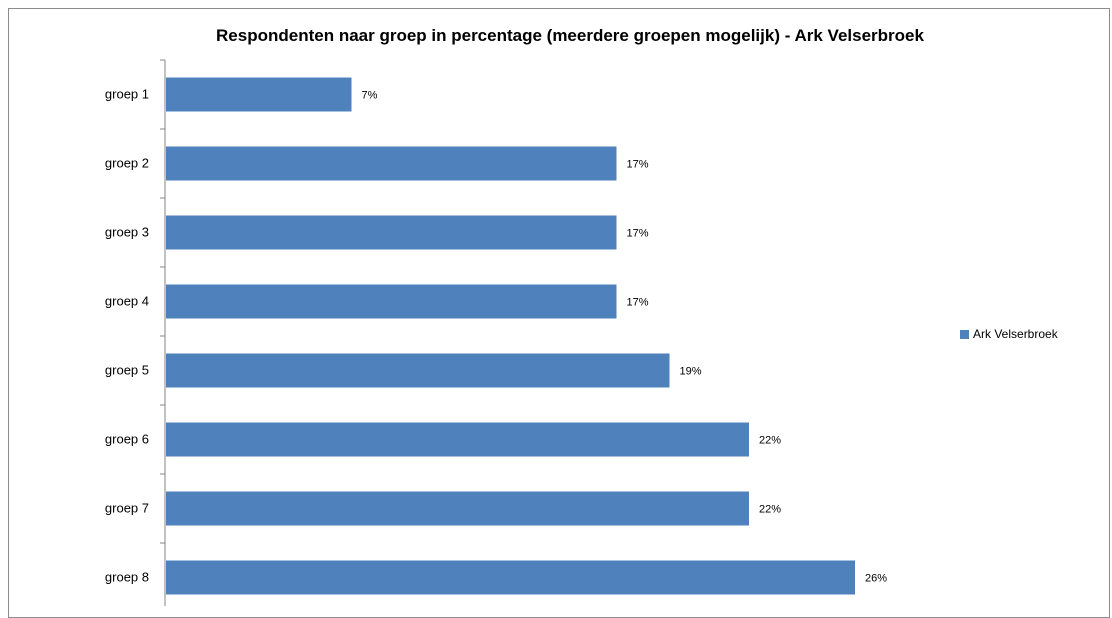 Image resolution: width=1112 pixels, height=618 pixels. Describe the element at coordinates (163, 332) in the screenshot. I see `axis-group` at that location.